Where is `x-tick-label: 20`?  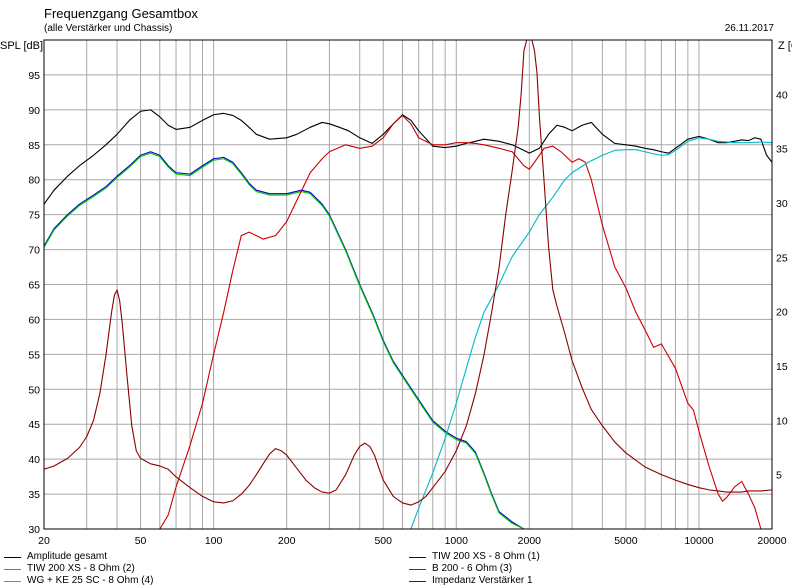 x-tick-label: 20 is located at coordinates (44, 540).